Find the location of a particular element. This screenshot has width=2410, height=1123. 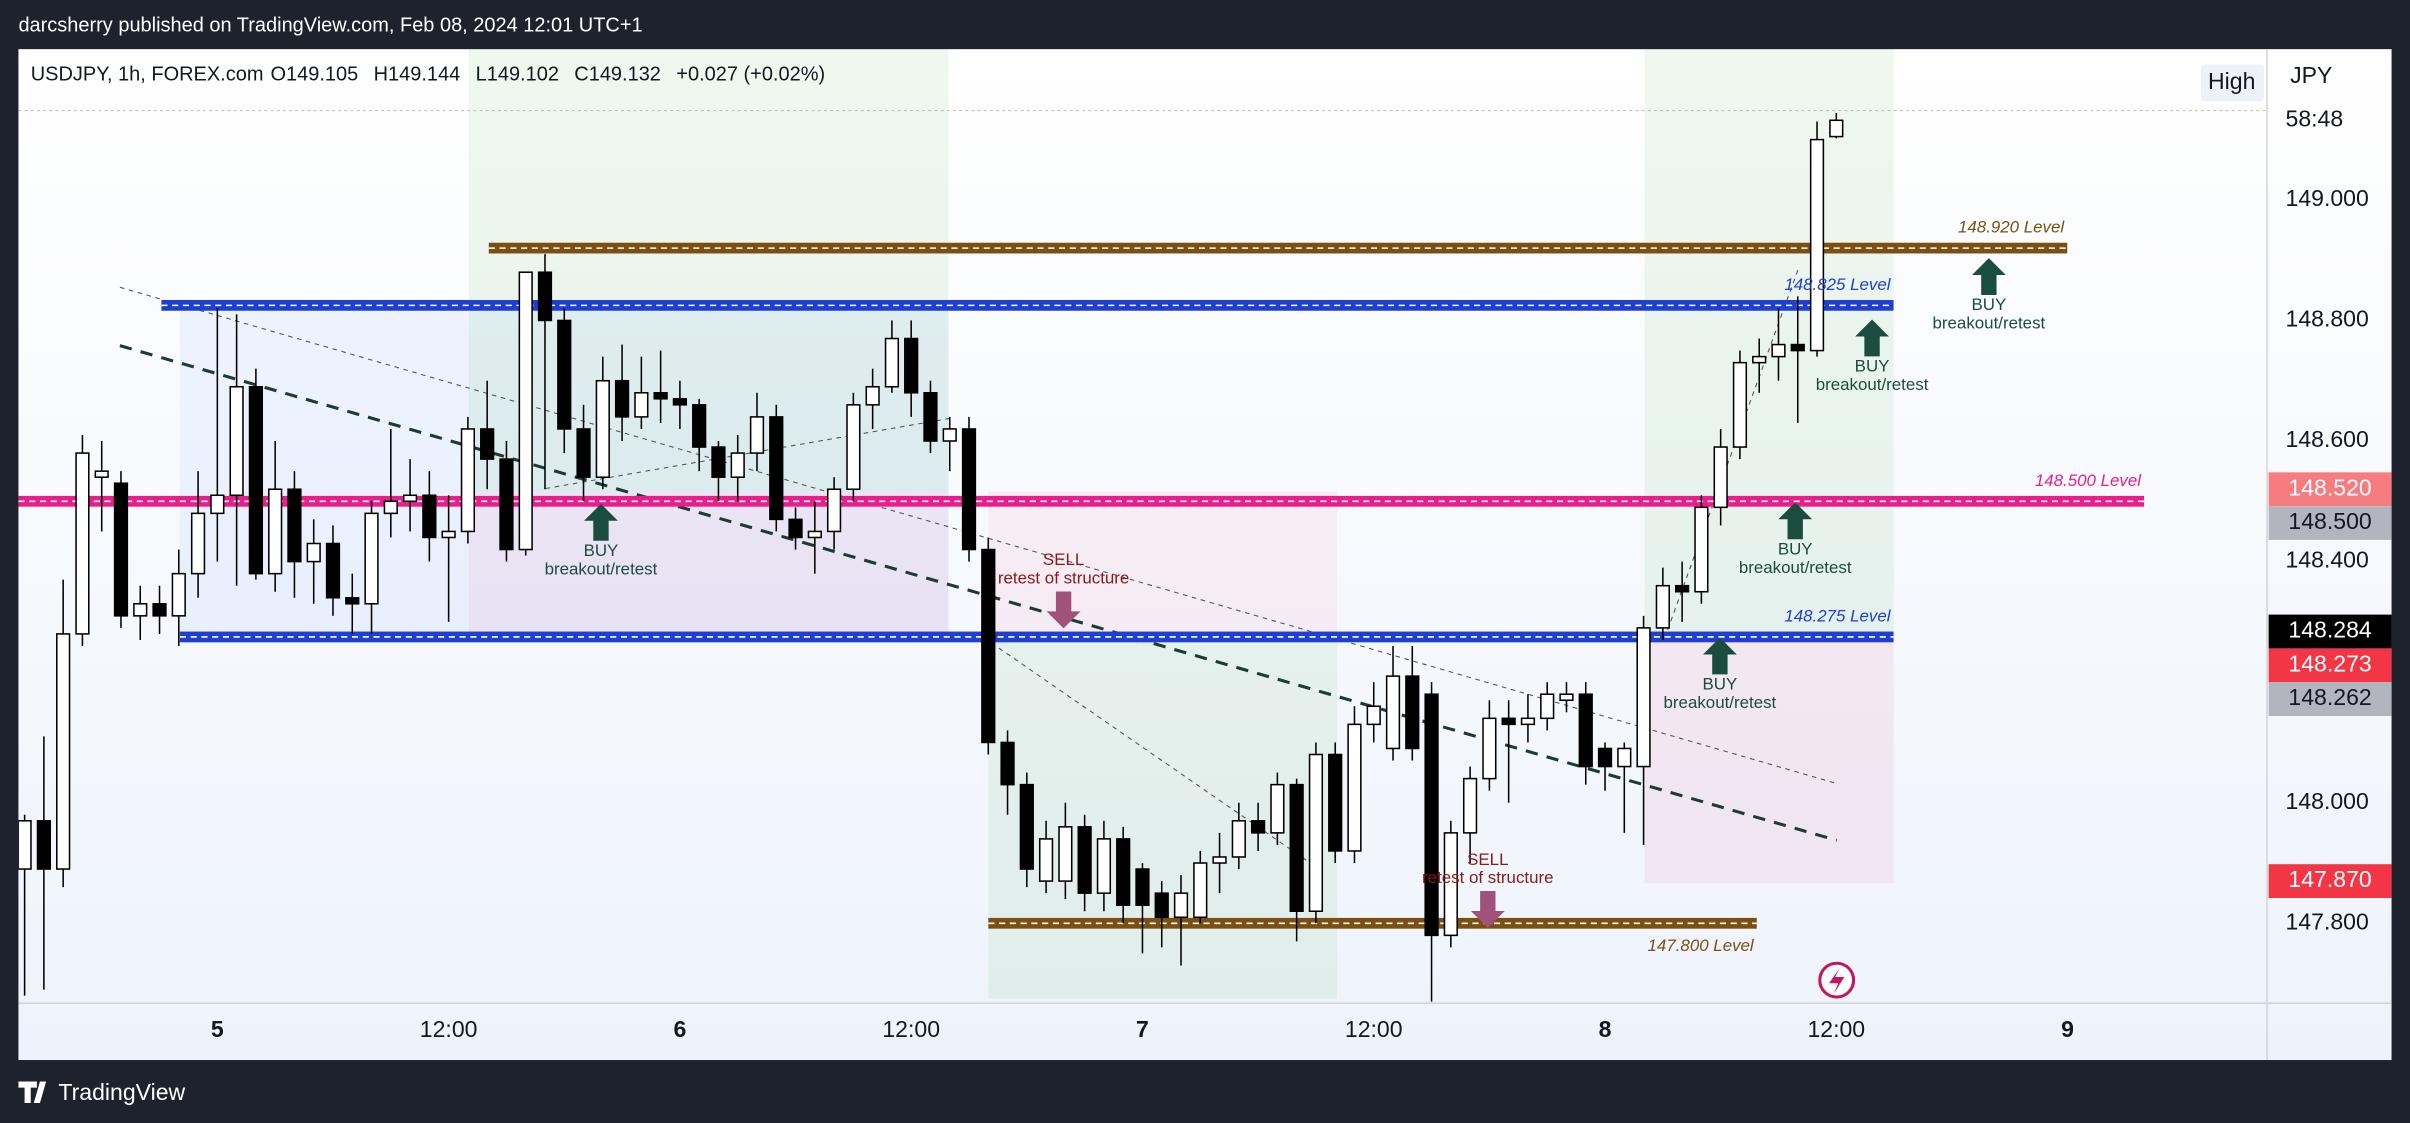

level-label: 148.275 Level is located at coordinates (1837, 615).